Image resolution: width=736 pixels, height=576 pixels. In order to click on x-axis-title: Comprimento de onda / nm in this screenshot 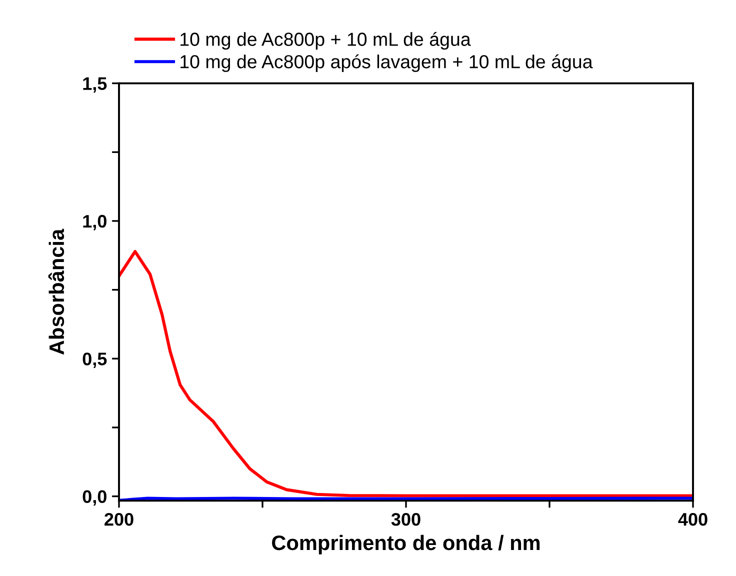, I will do `click(406, 544)`.